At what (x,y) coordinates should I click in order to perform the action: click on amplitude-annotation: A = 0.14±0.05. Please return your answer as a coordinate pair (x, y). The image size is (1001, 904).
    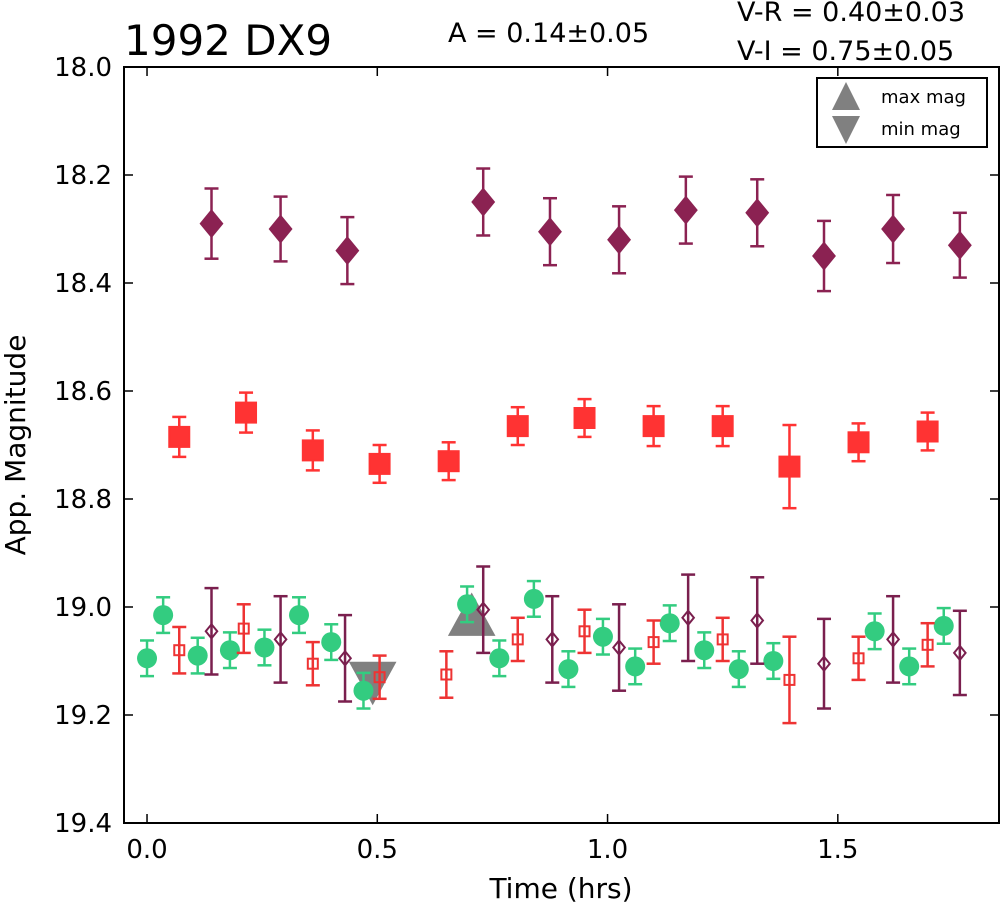
    Looking at the image, I should click on (548, 33).